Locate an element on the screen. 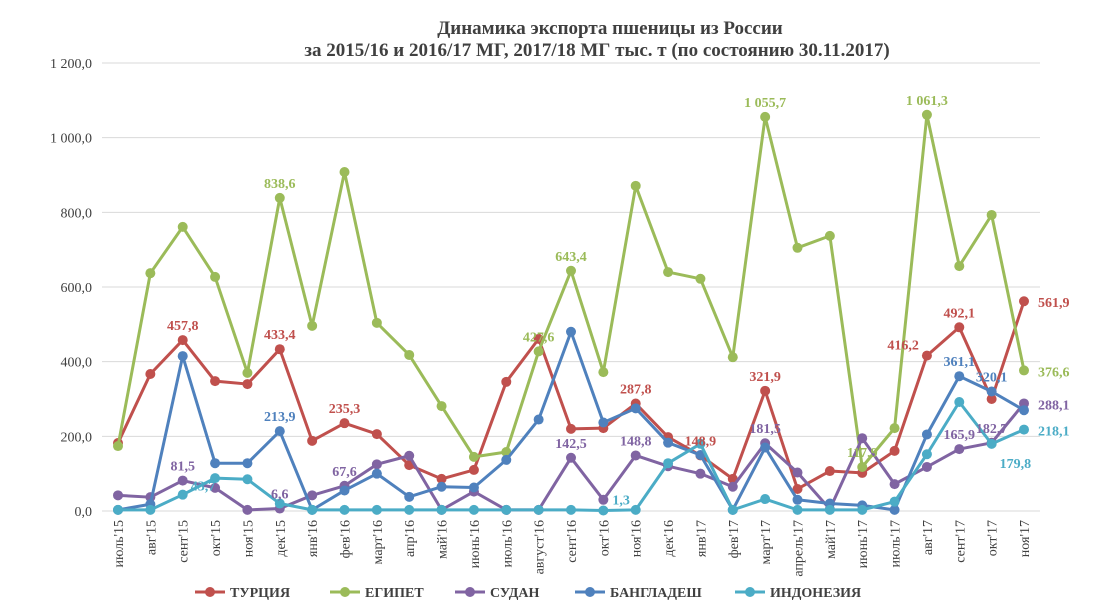 The width and height of the screenshot is (1094, 613). data-label: 142,5 is located at coordinates (571, 444).